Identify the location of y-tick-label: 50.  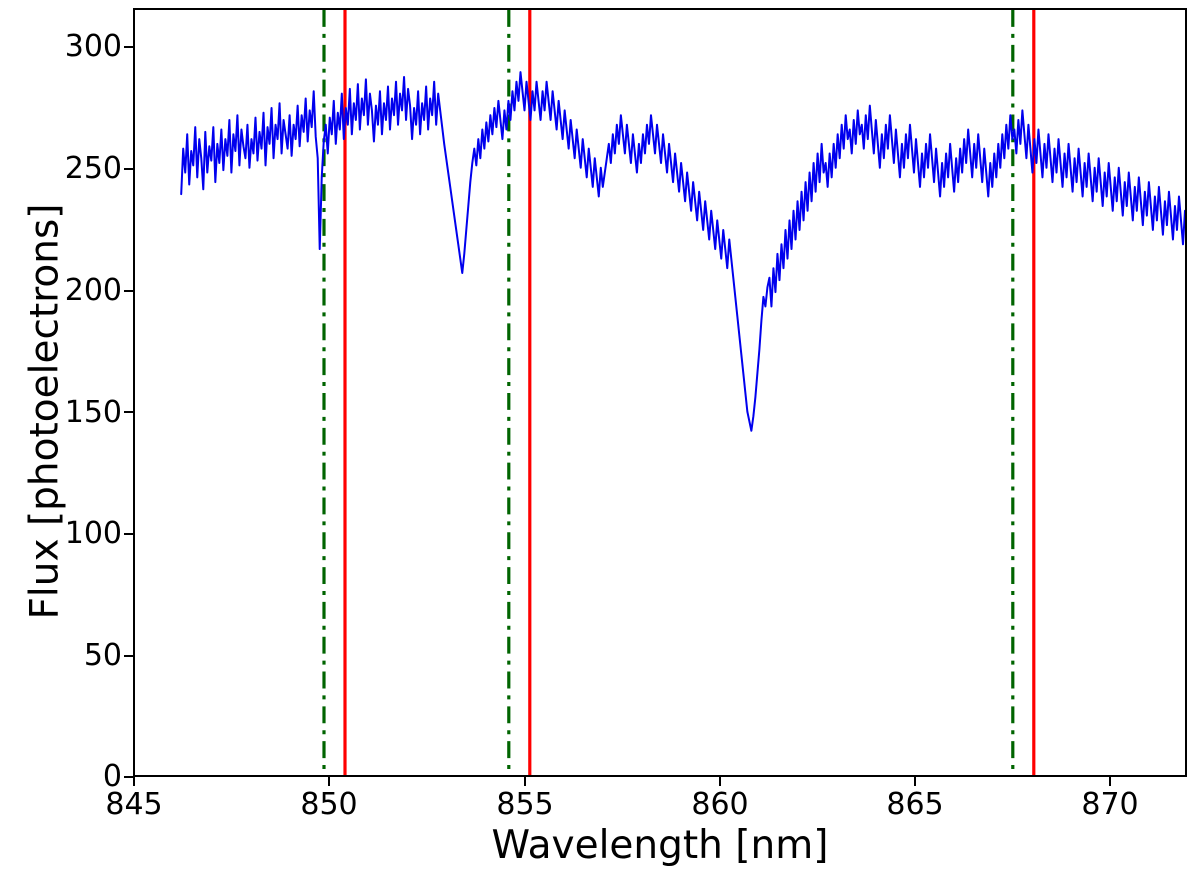
(102, 655).